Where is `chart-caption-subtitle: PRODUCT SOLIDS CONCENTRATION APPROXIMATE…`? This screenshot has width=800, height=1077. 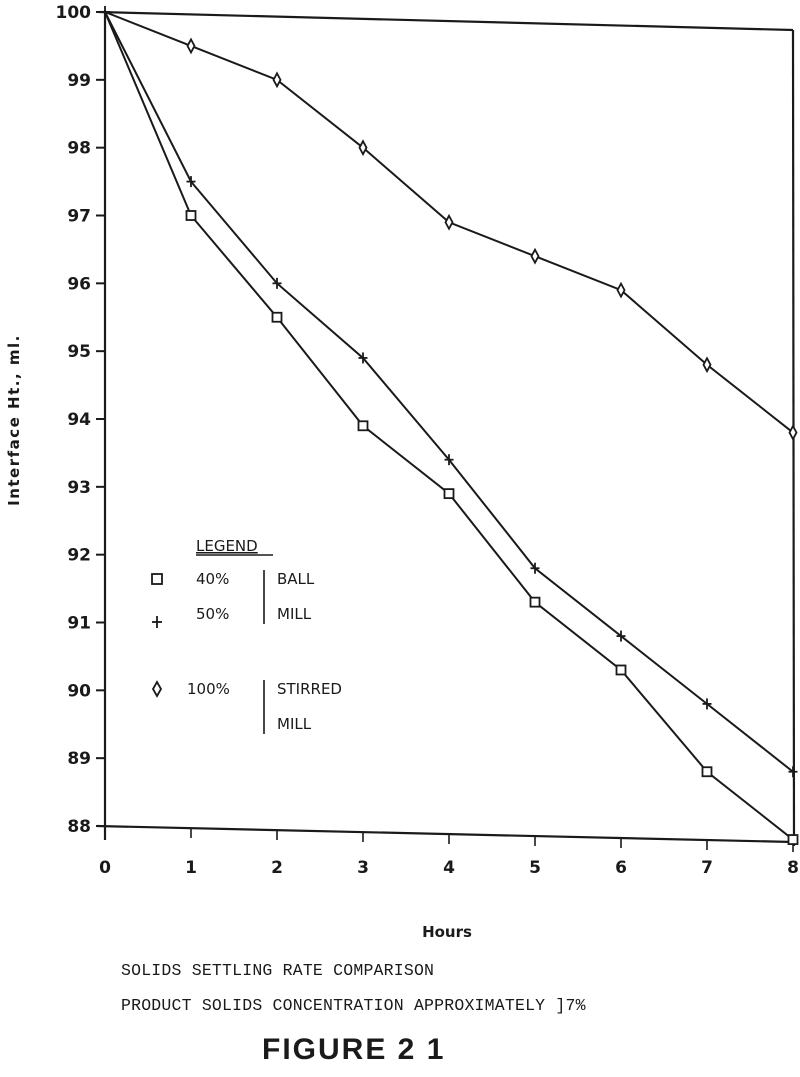
chart-caption-subtitle: PRODUCT SOLIDS CONCENTRATION APPROXIMATE… is located at coordinates (353, 1005).